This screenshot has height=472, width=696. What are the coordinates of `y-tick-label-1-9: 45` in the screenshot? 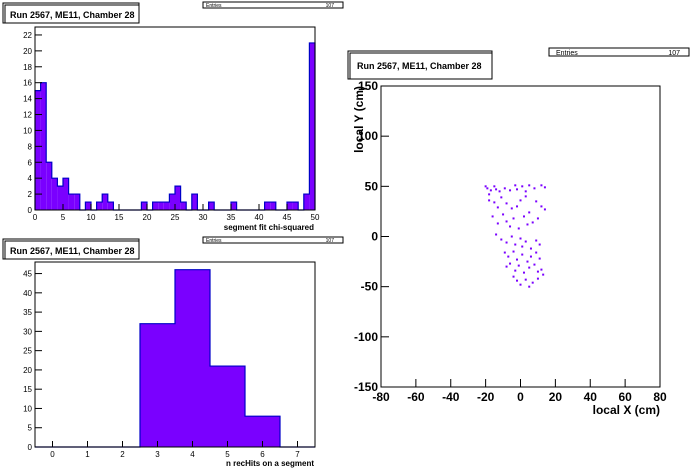 It's located at (27, 274).